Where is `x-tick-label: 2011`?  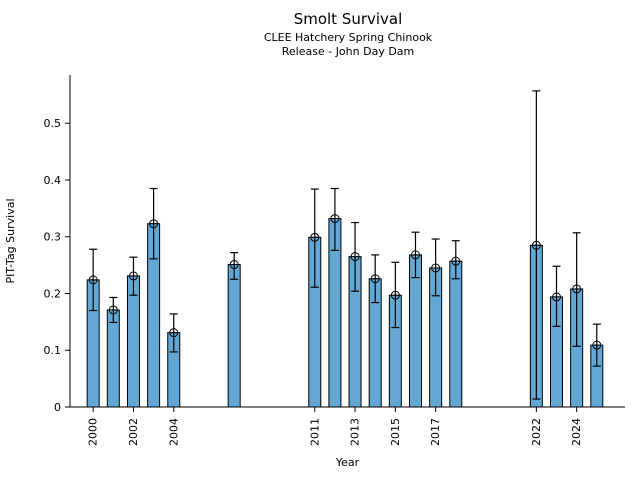
x-tick-label: 2011 is located at coordinates (314, 432).